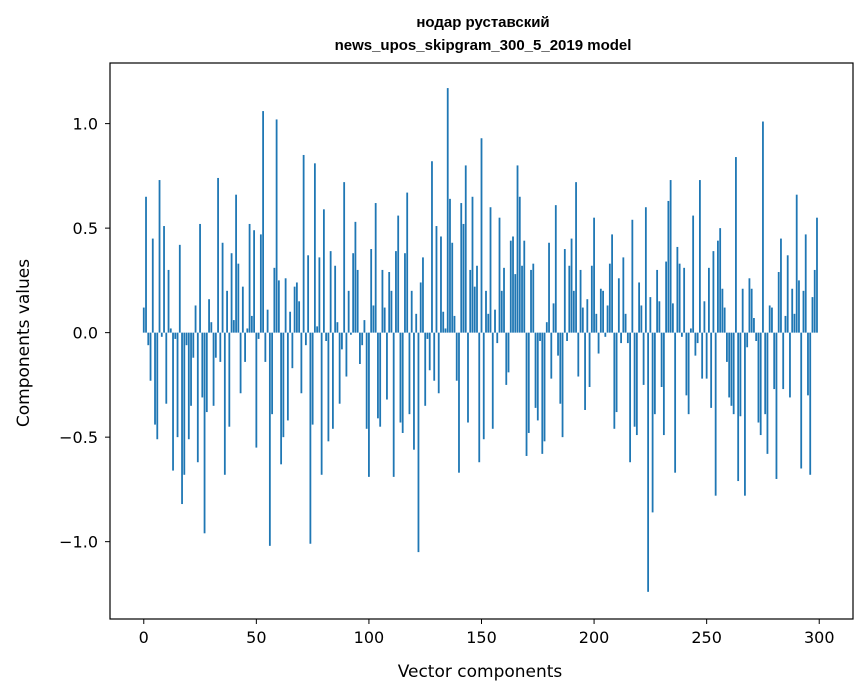 The width and height of the screenshot is (867, 696). Describe the element at coordinates (594, 637) in the screenshot. I see `x-tick-label: 200` at that location.